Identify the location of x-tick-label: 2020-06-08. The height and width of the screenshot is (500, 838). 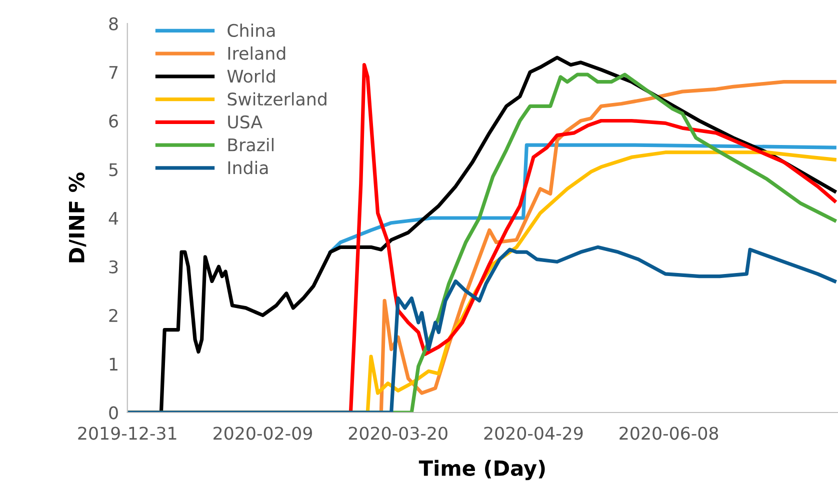
(669, 433).